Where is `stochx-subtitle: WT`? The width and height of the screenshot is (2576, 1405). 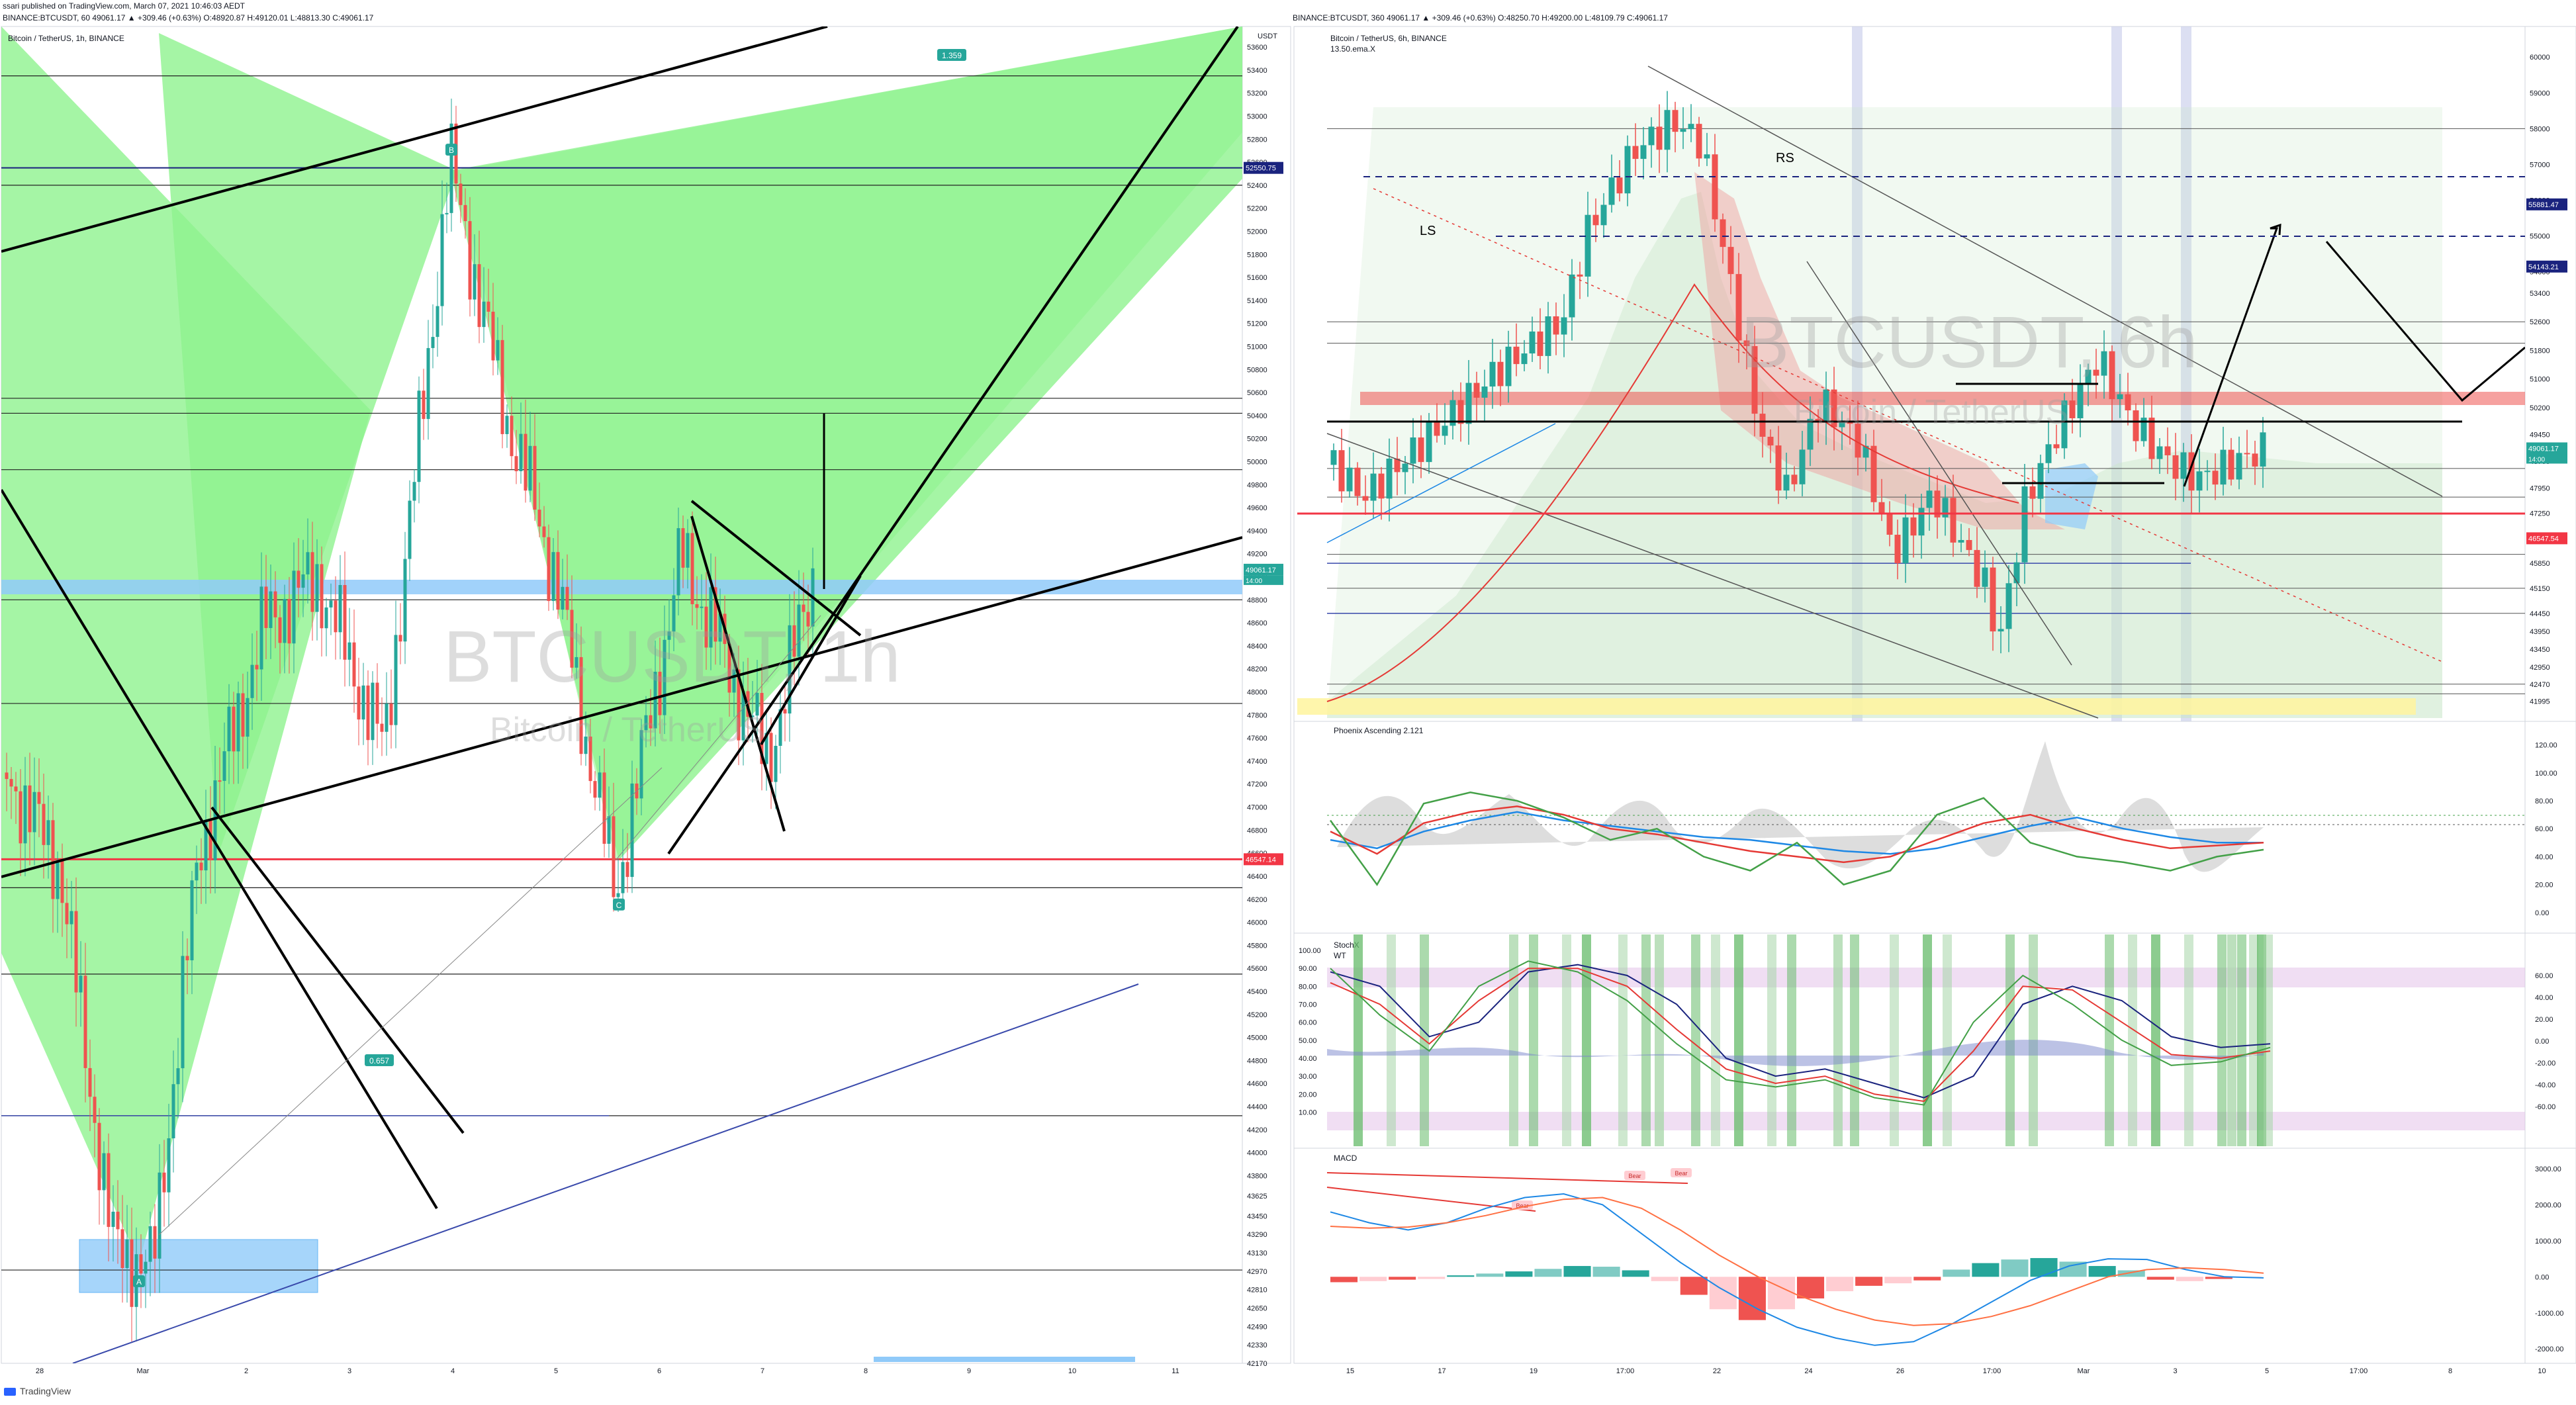
stochx-subtitle: WT is located at coordinates (1340, 956).